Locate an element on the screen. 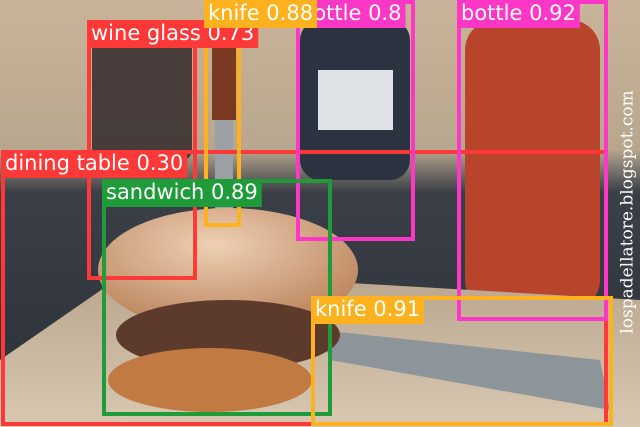 The width and height of the screenshot is (640, 427). detection-label: bottle 0.92 is located at coordinates (518, 14).